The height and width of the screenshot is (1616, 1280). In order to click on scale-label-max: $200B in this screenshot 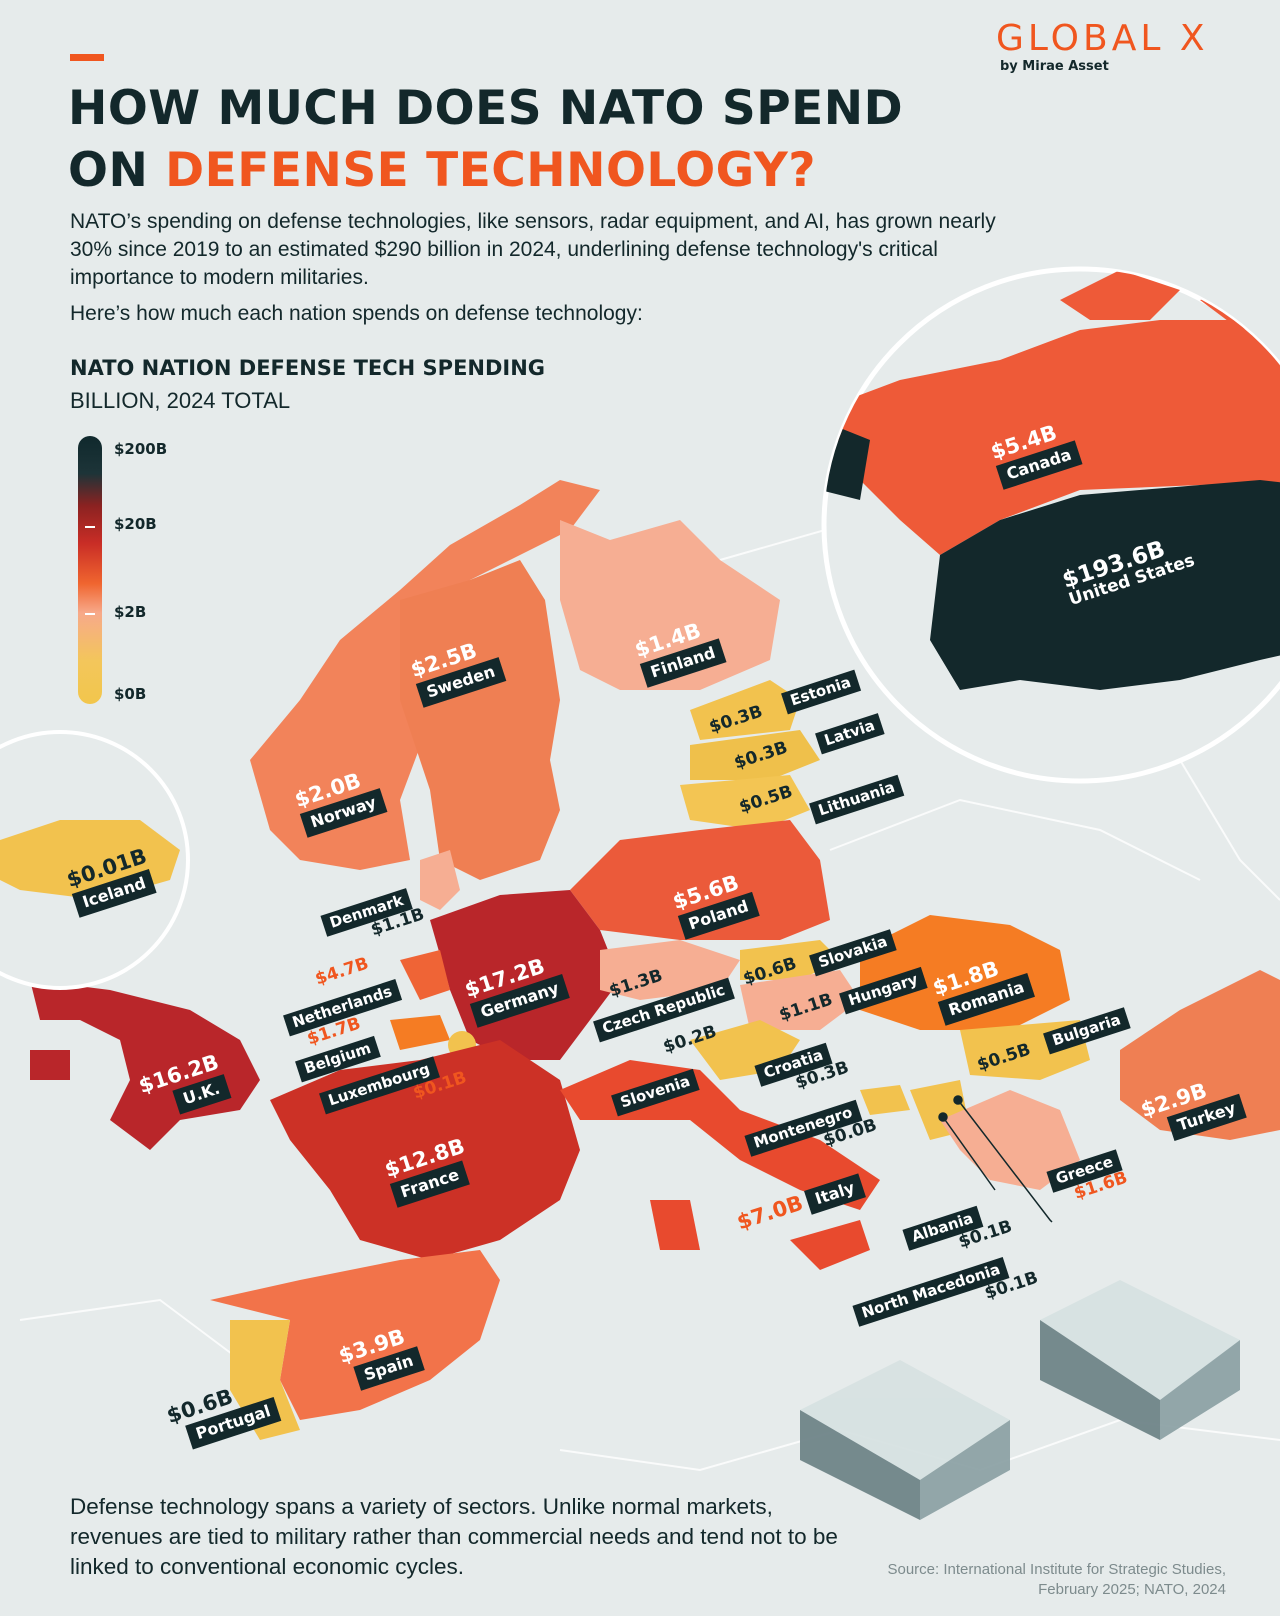, I will do `click(141, 449)`.